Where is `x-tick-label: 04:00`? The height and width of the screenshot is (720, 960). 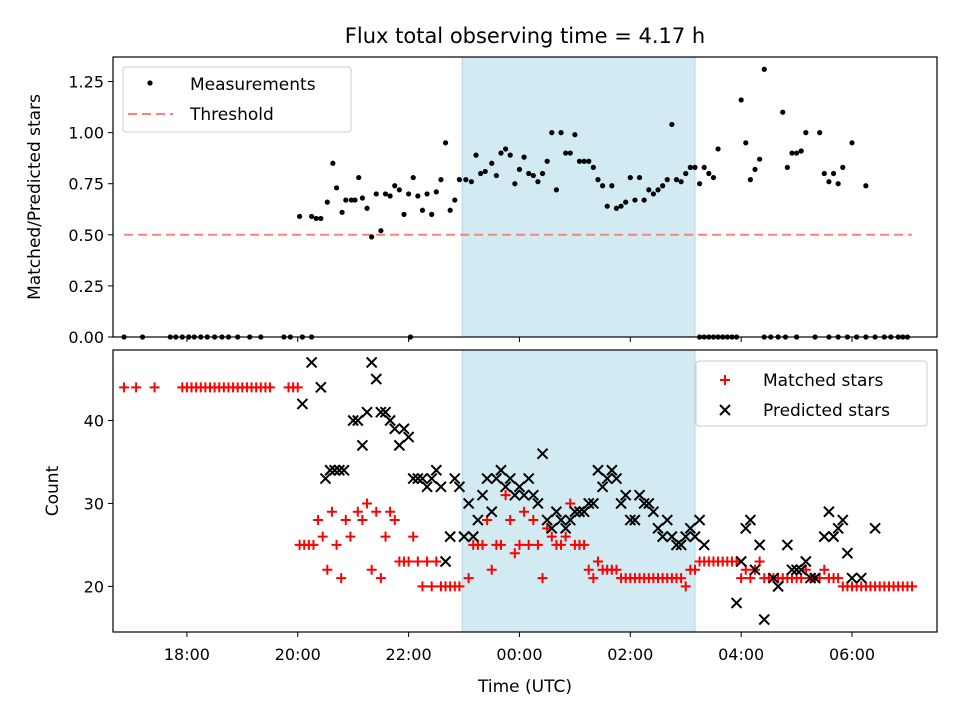 x-tick-label: 04:00 is located at coordinates (741, 654).